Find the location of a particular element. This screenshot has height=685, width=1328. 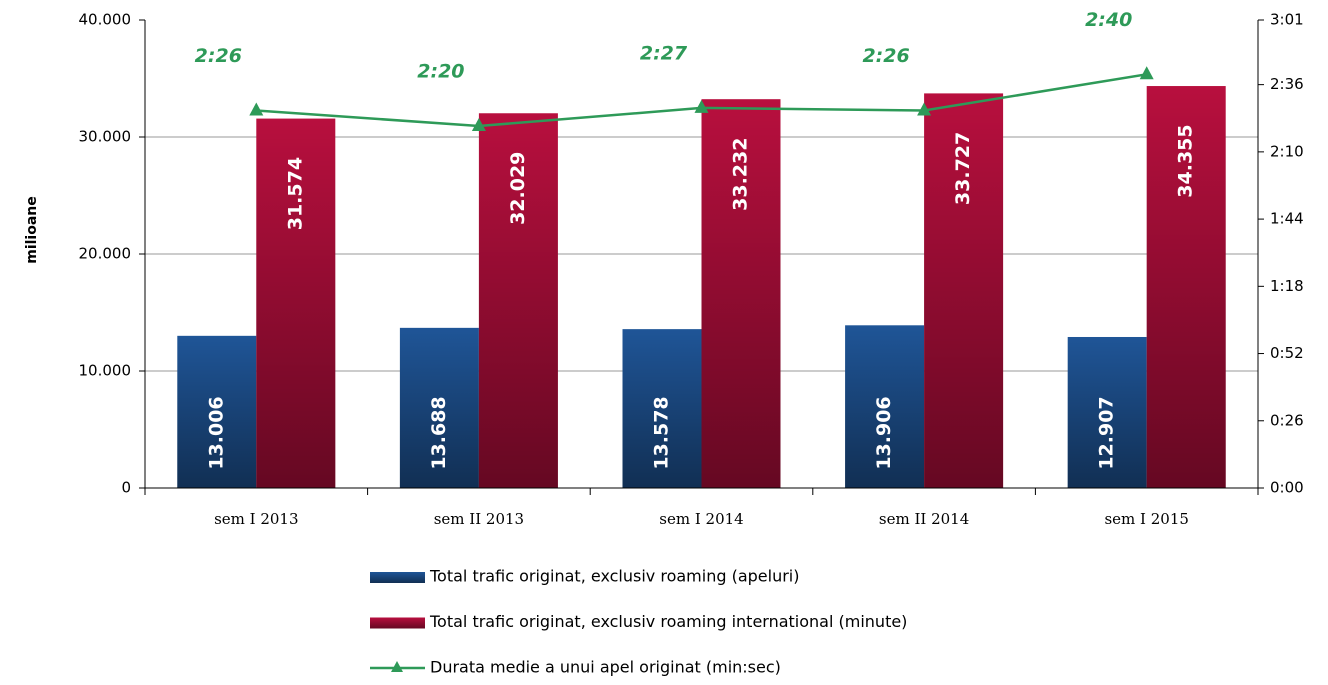

y-tick-label: 10.000 is located at coordinates (105, 371).